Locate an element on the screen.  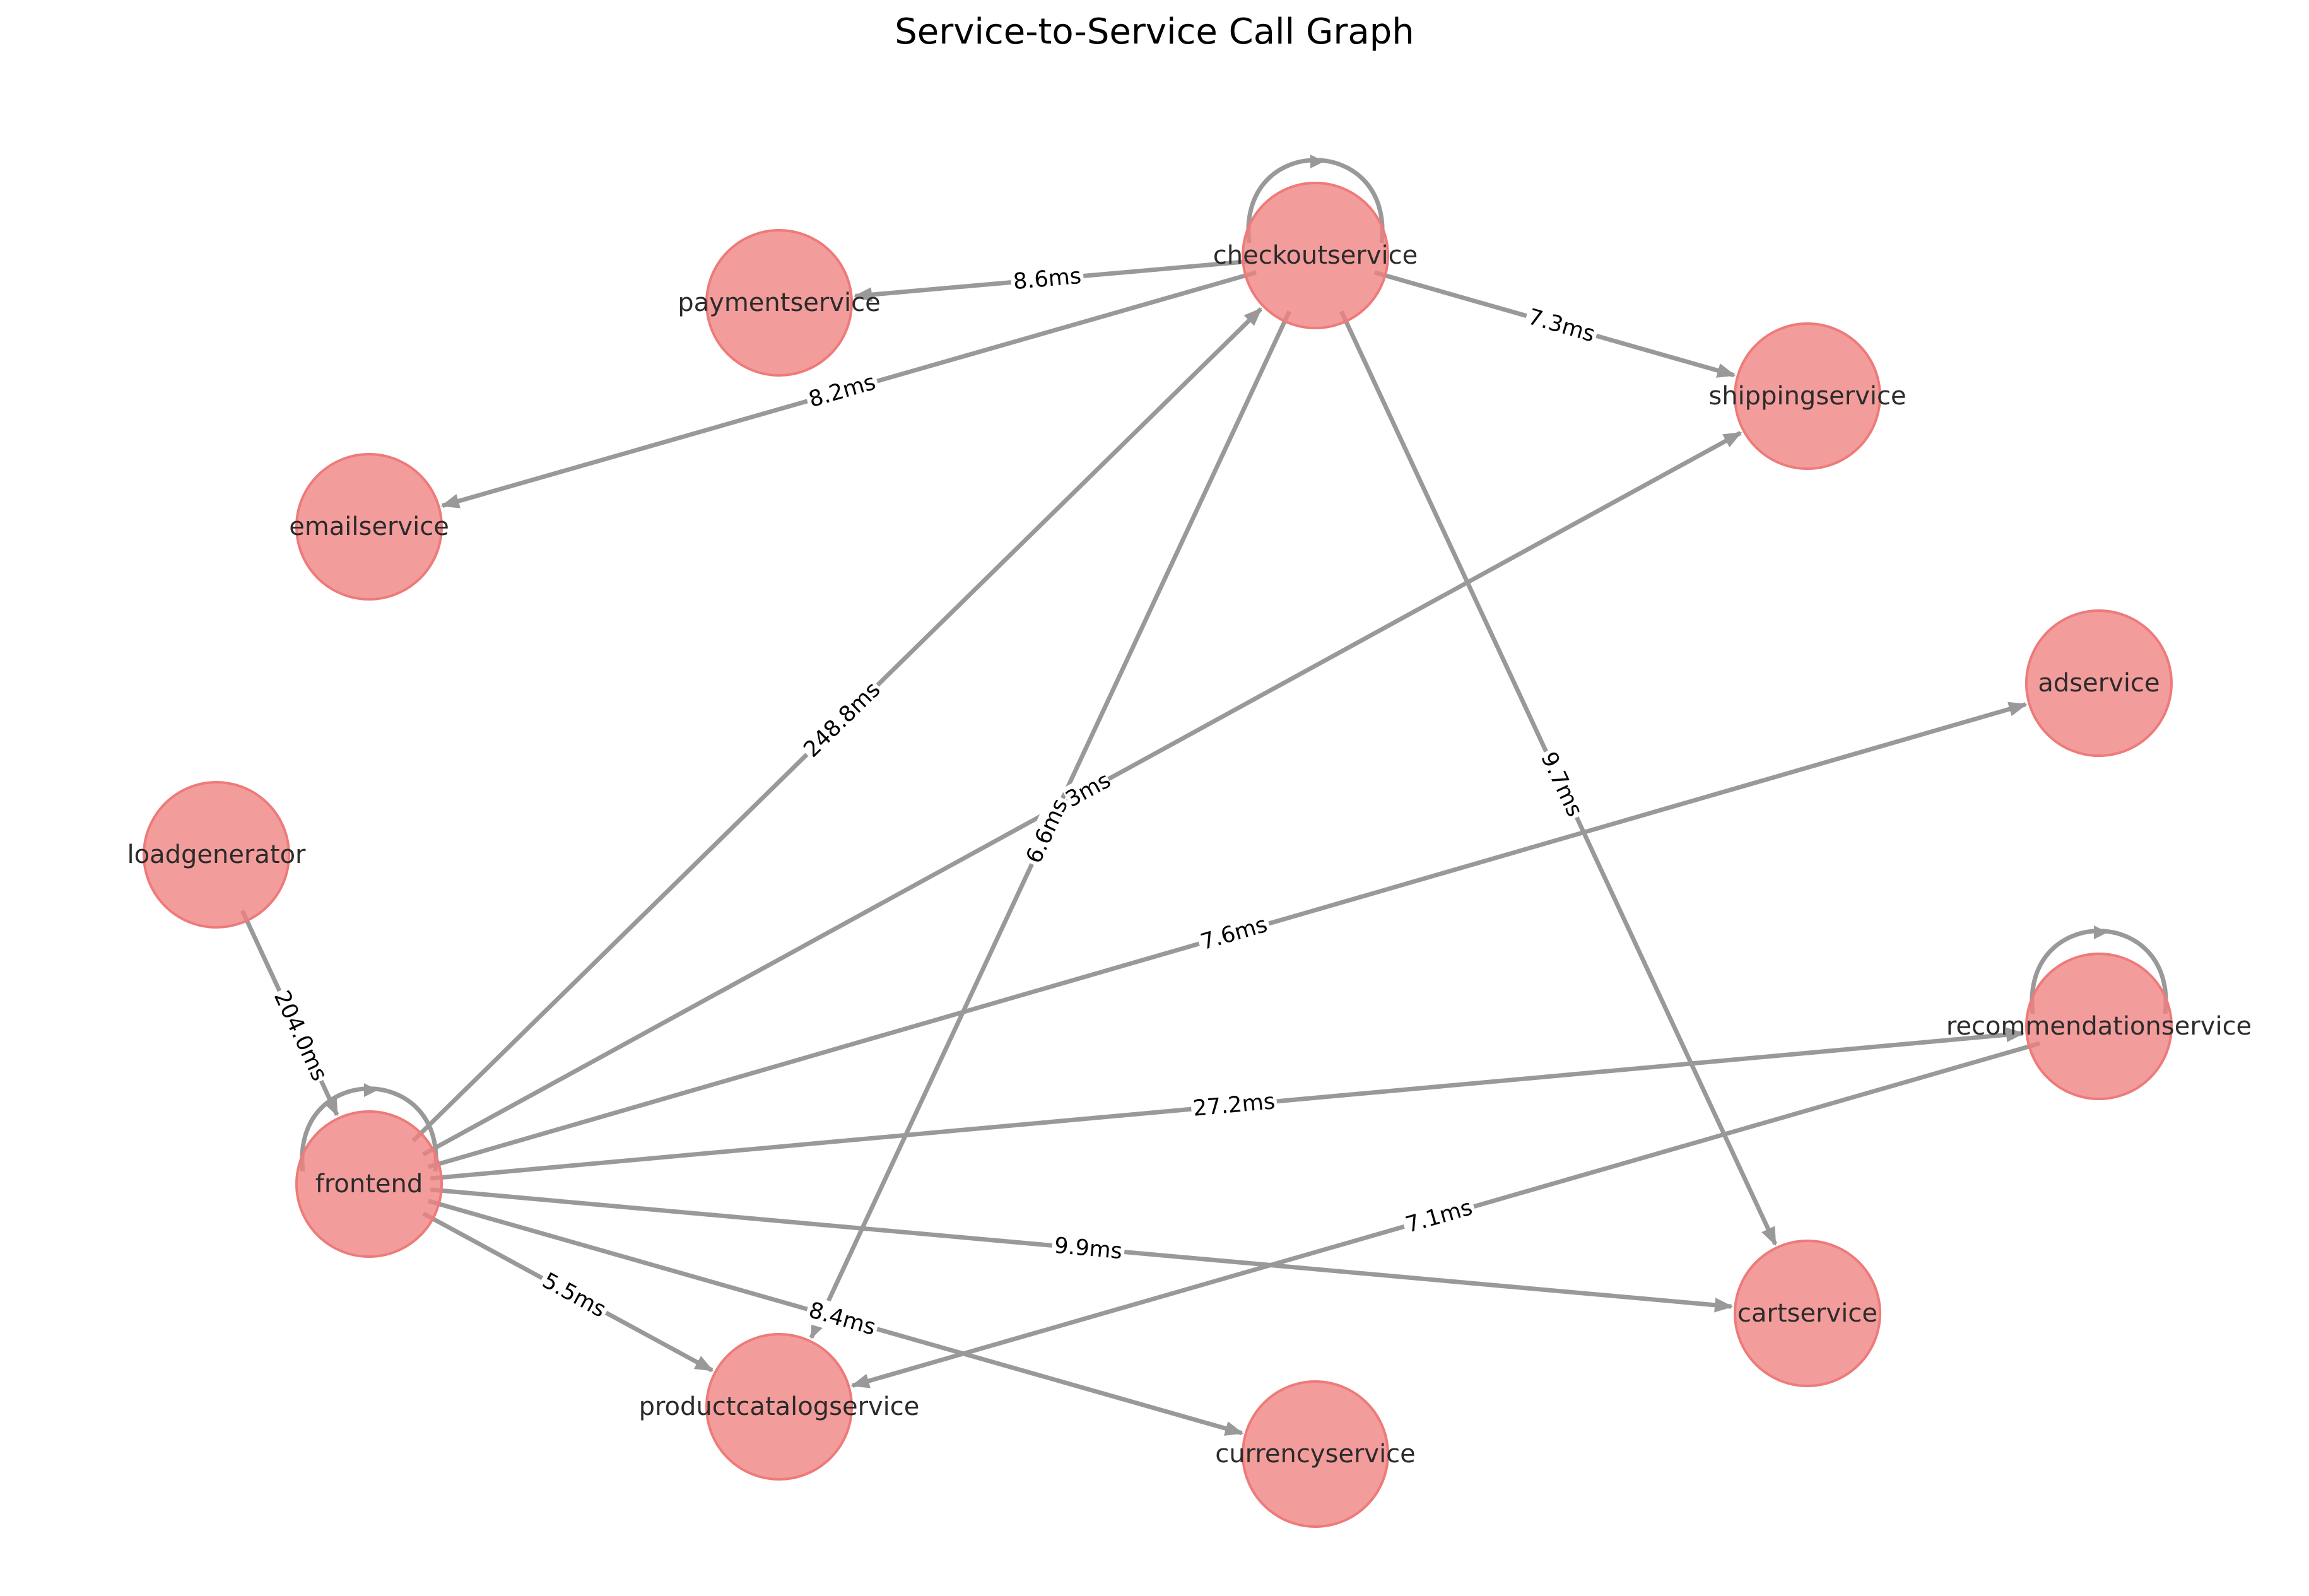
node-label: recommendationservice is located at coordinates (2099, 1027).